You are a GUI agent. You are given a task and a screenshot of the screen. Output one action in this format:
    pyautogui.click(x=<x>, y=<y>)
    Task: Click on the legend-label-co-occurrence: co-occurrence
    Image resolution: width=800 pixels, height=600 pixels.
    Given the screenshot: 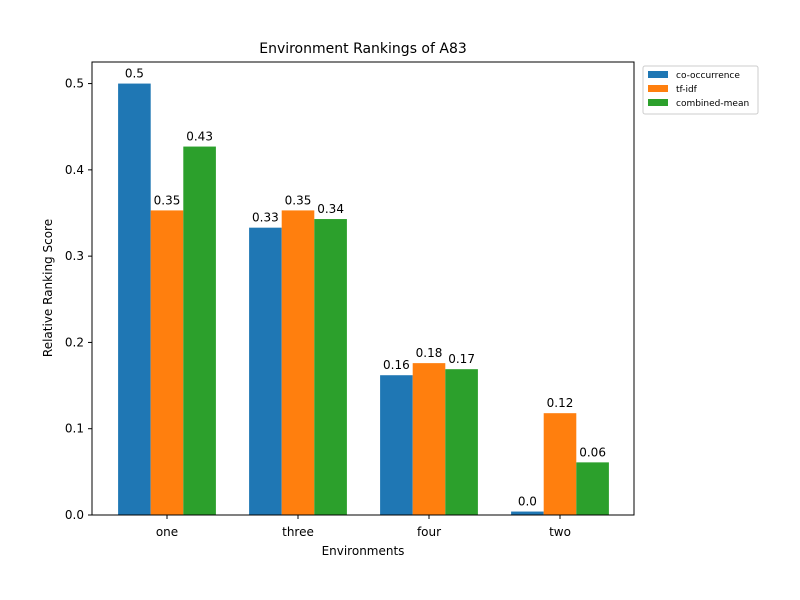 What is the action you would take?
    pyautogui.click(x=708, y=76)
    